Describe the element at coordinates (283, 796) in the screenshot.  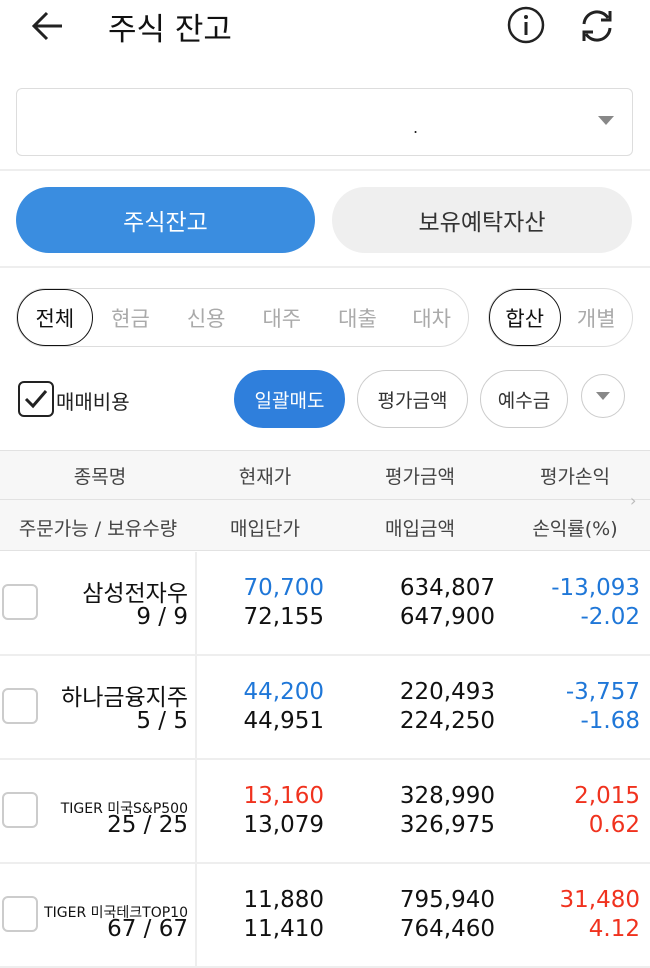
I see `current-price: 13,160` at that location.